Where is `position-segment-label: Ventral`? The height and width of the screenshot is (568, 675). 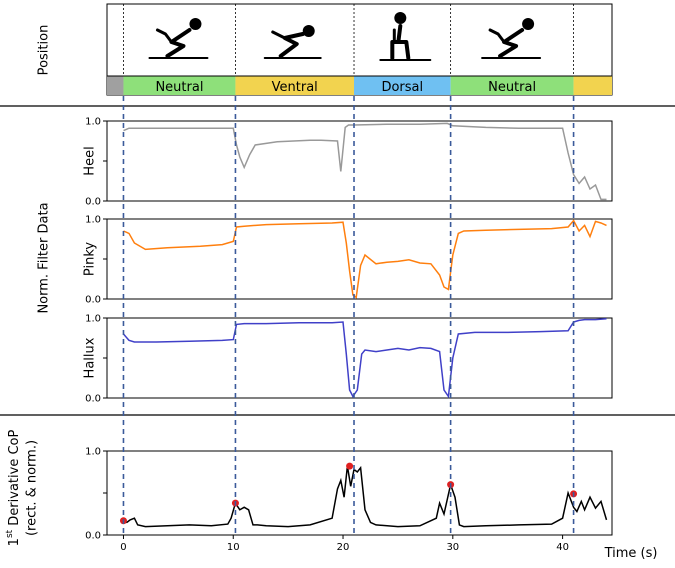
position-segment-label: Ventral is located at coordinates (295, 87).